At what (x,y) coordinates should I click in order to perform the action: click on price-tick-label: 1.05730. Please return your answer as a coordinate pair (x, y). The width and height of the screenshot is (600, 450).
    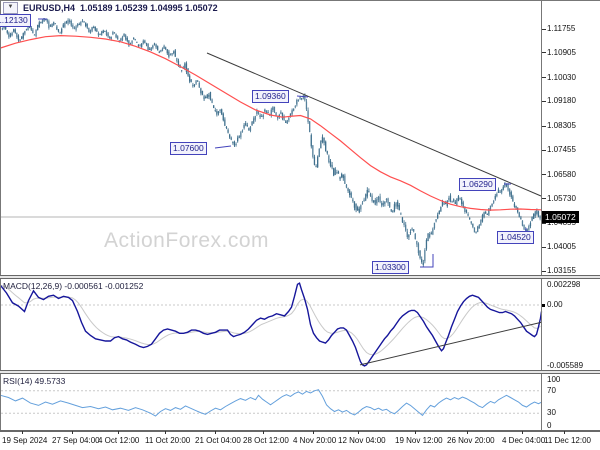
    Looking at the image, I should click on (561, 198).